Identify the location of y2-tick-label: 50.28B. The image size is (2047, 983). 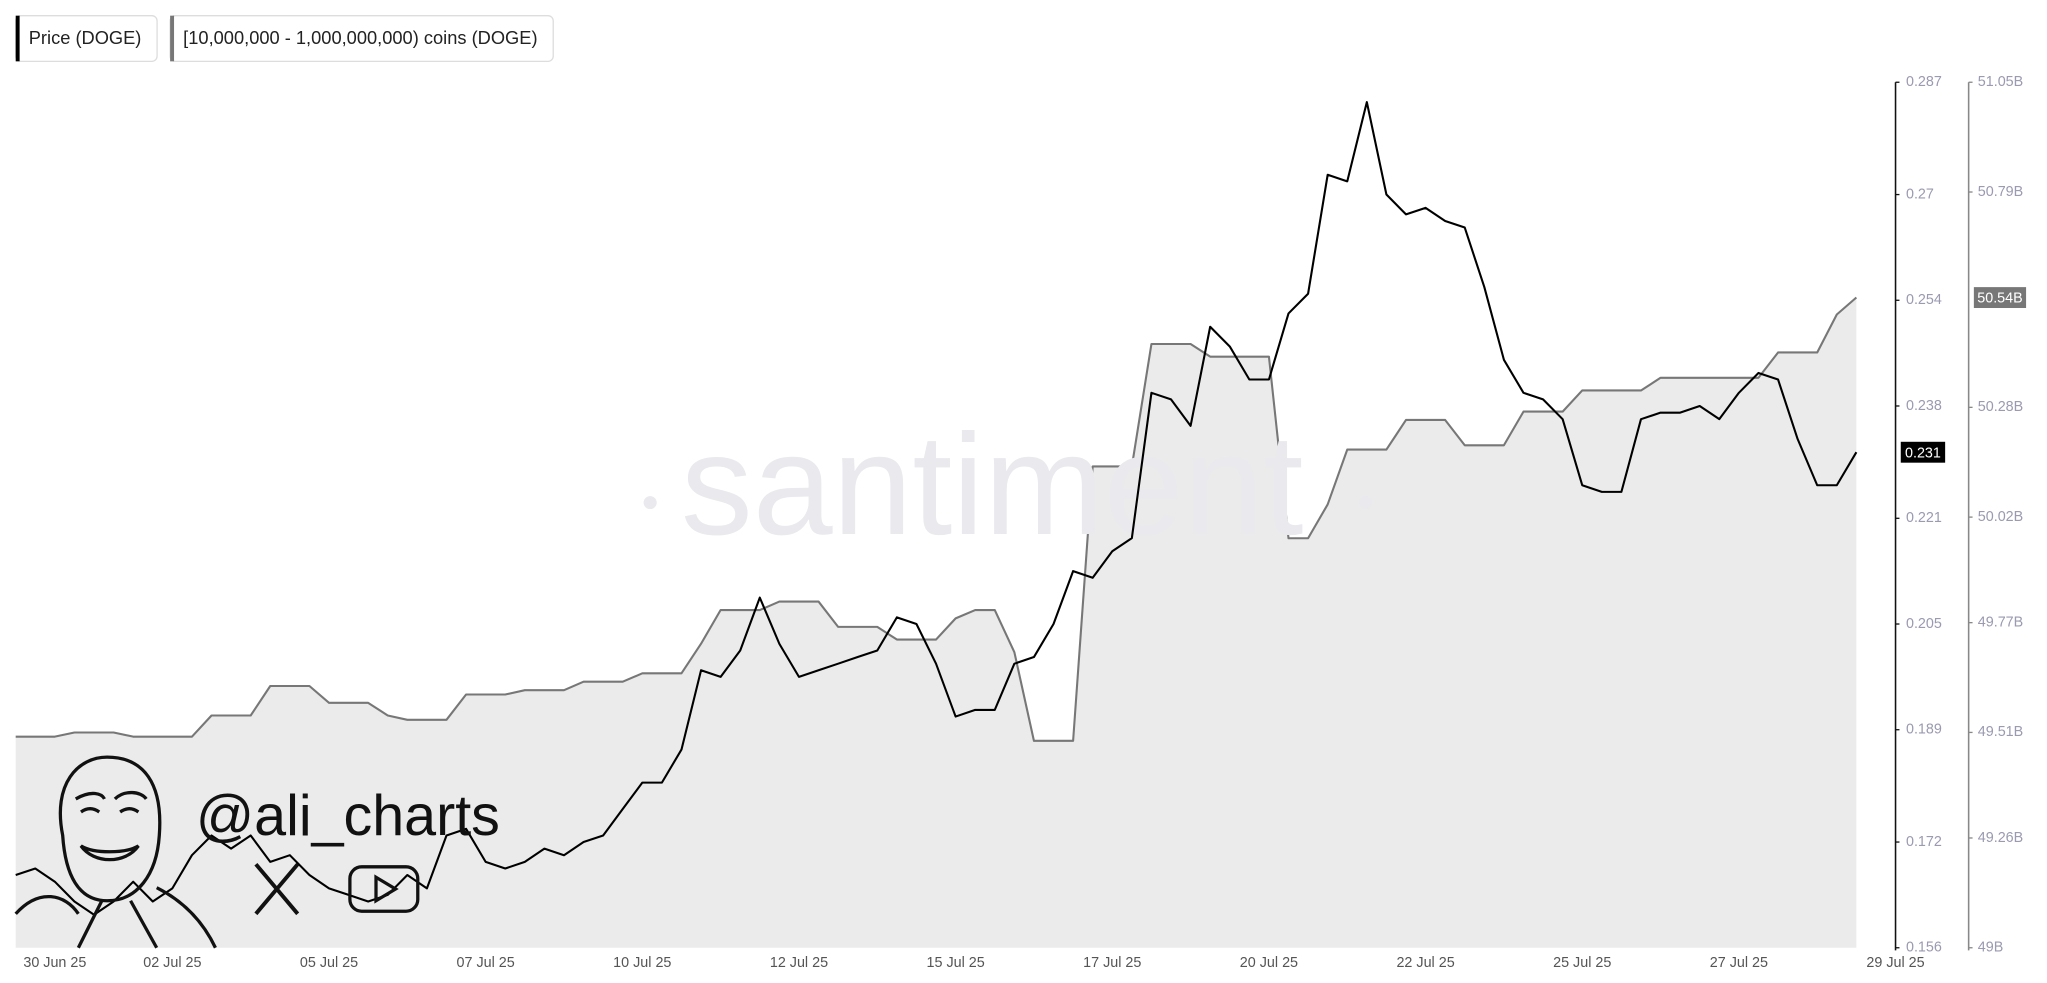
(2000, 407).